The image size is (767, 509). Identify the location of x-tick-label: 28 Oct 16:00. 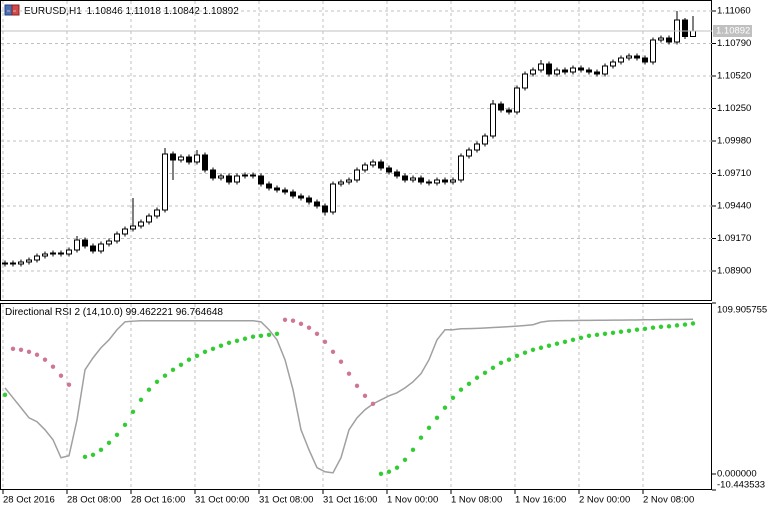
(158, 500).